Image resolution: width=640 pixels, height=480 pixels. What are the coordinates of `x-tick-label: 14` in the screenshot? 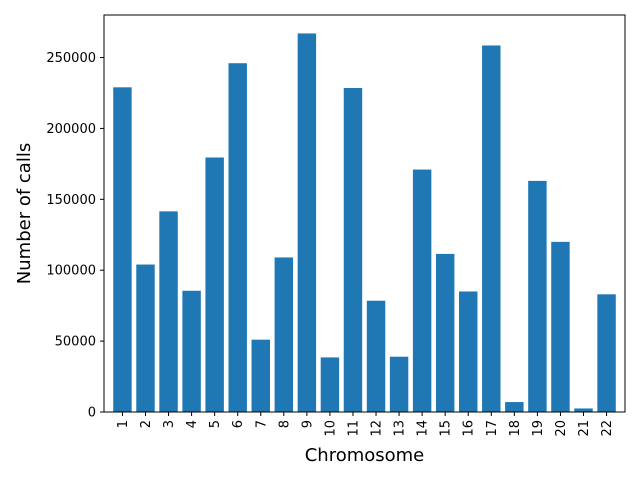 It's located at (423, 428).